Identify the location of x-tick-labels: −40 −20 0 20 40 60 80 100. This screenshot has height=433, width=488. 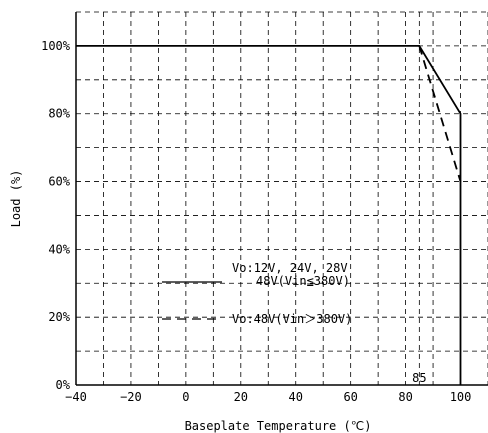
(268, 397).